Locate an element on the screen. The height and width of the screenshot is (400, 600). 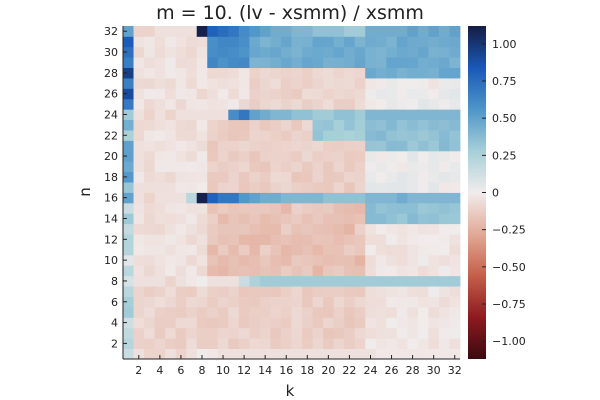
x-tick-label: 6 is located at coordinates (180, 370).